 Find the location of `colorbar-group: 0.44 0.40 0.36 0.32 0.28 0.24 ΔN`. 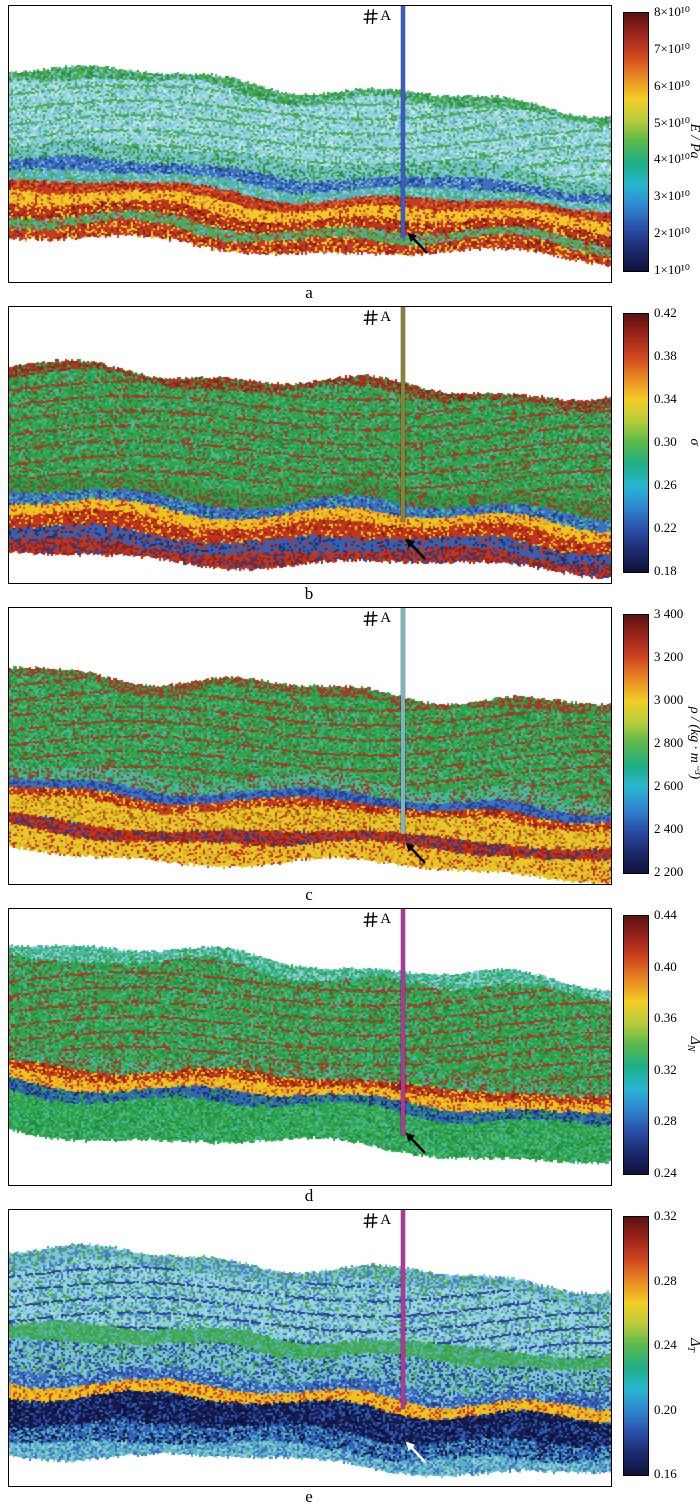

colorbar-group: 0.44 0.40 0.36 0.32 0.28 0.24 ΔN is located at coordinates (661, 1043).